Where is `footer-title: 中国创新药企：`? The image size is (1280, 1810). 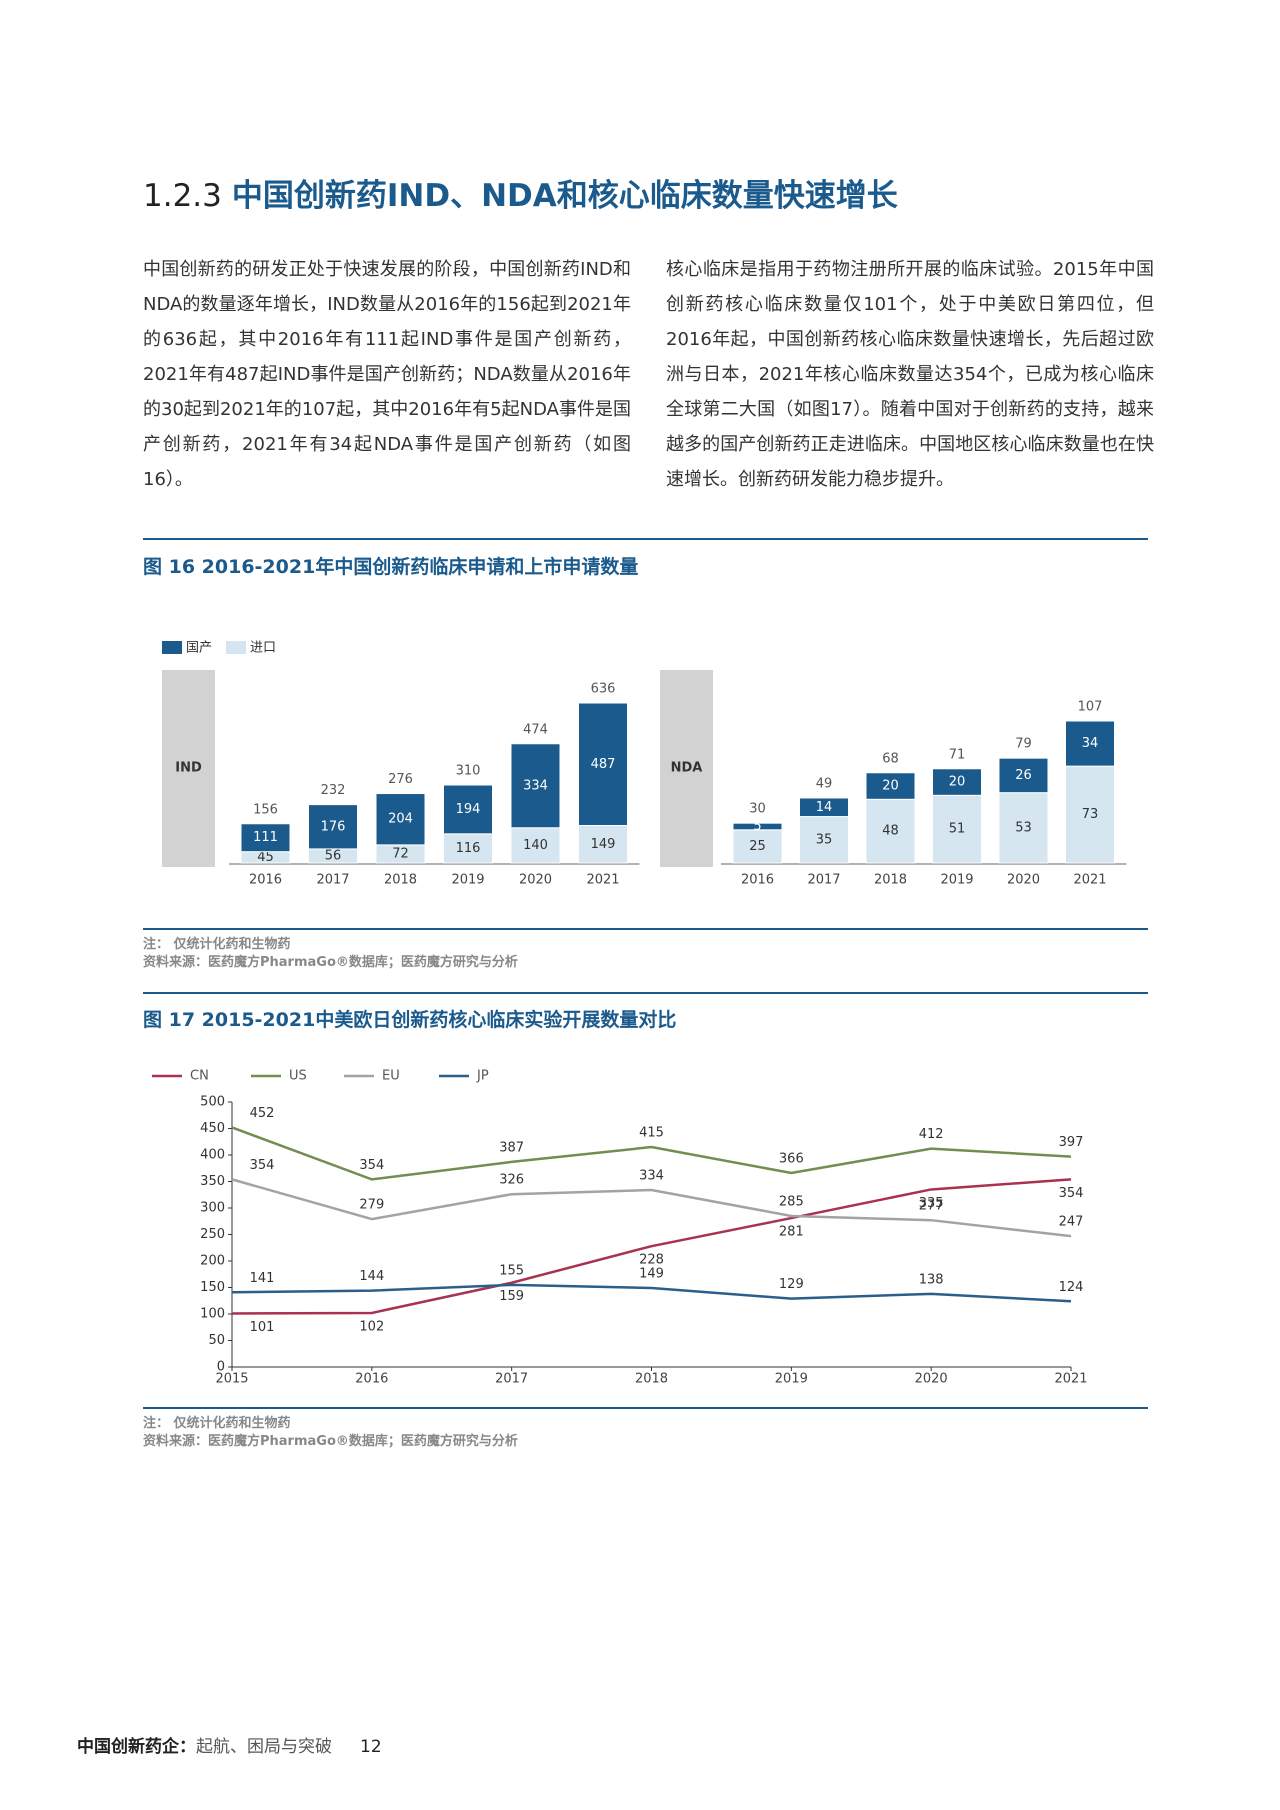 footer-title: 中国创新药企： is located at coordinates (136, 1747).